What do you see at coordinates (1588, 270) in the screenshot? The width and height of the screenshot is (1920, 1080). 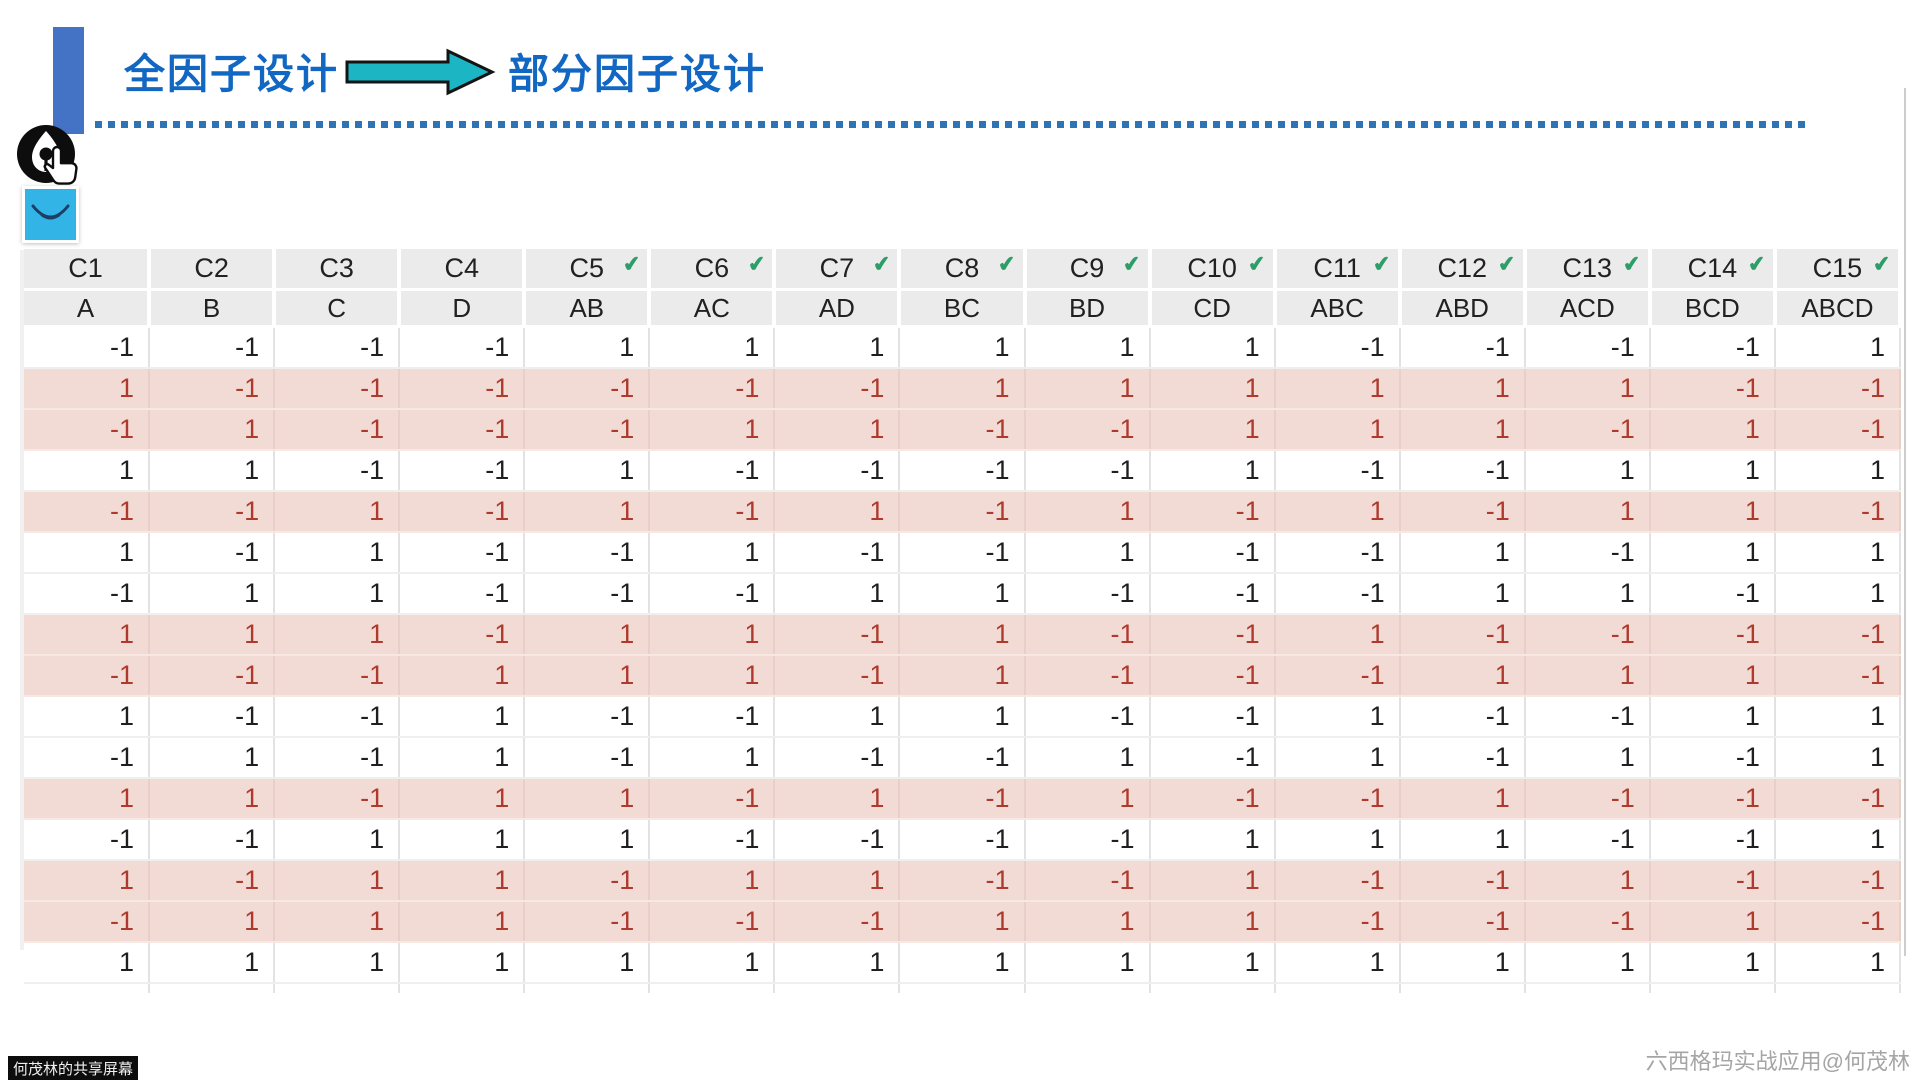 I see `column-header-C13: C13 ✔` at bounding box center [1588, 270].